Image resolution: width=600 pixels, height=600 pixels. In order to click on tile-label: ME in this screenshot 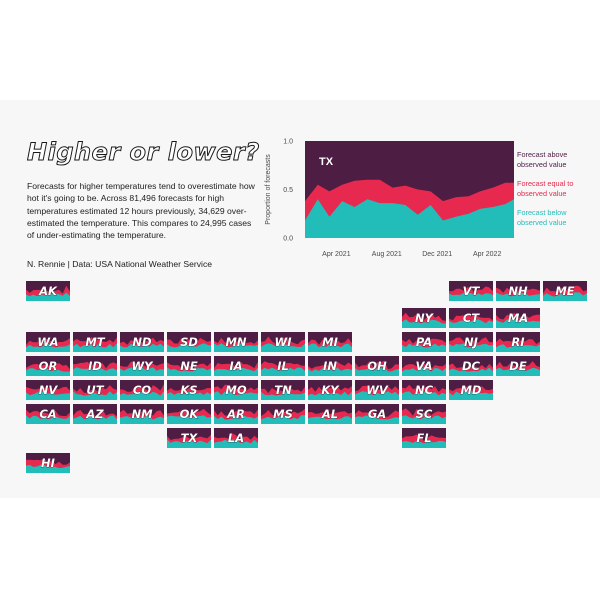, I will do `click(564, 291)`.